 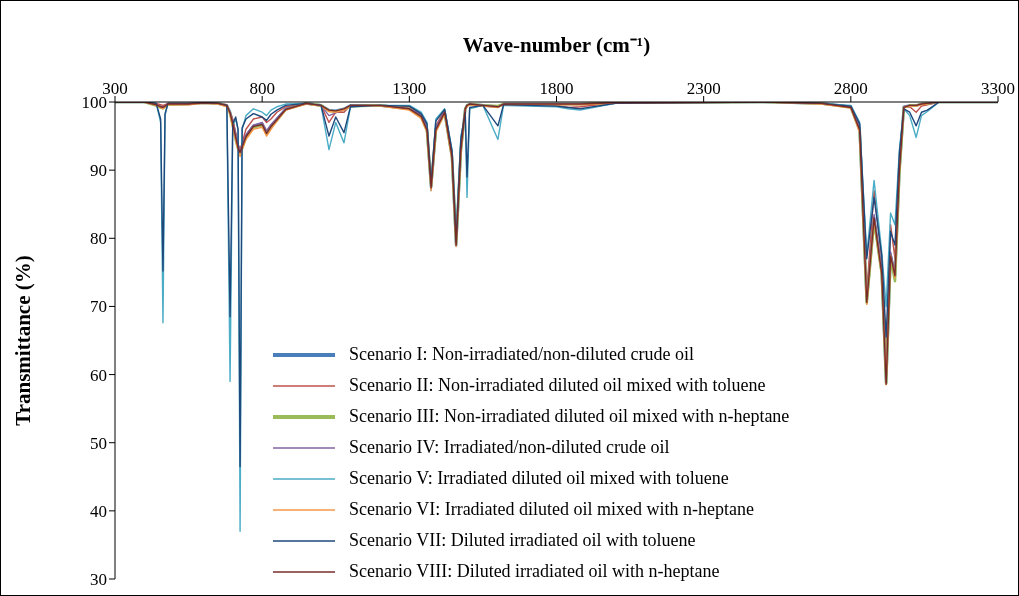 I want to click on x-tick-label: 2300, so click(x=703, y=88).